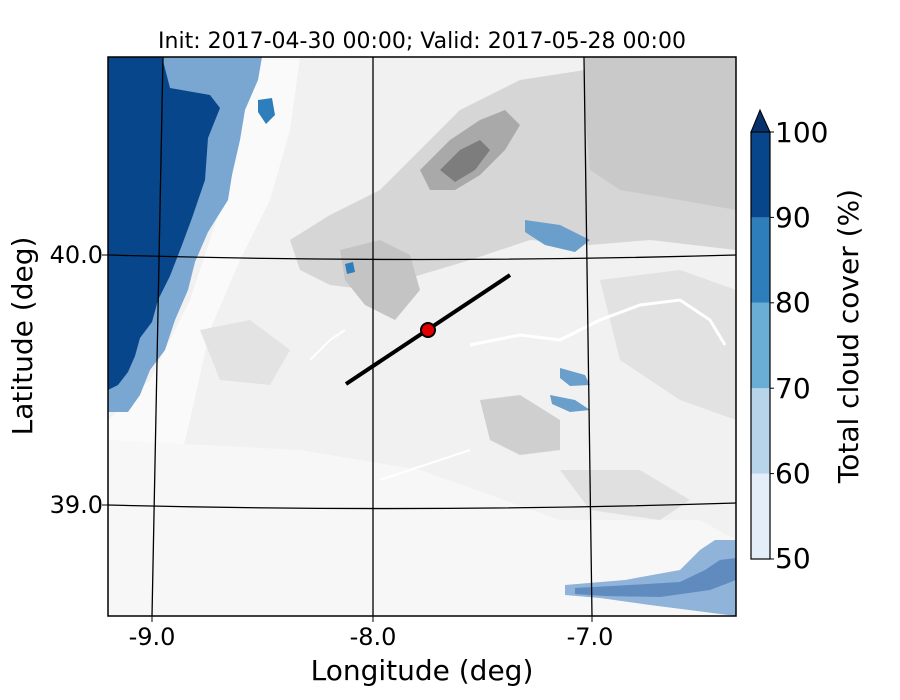 The width and height of the screenshot is (900, 700). What do you see at coordinates (245, 352) in the screenshot?
I see `terrain-hill-west` at bounding box center [245, 352].